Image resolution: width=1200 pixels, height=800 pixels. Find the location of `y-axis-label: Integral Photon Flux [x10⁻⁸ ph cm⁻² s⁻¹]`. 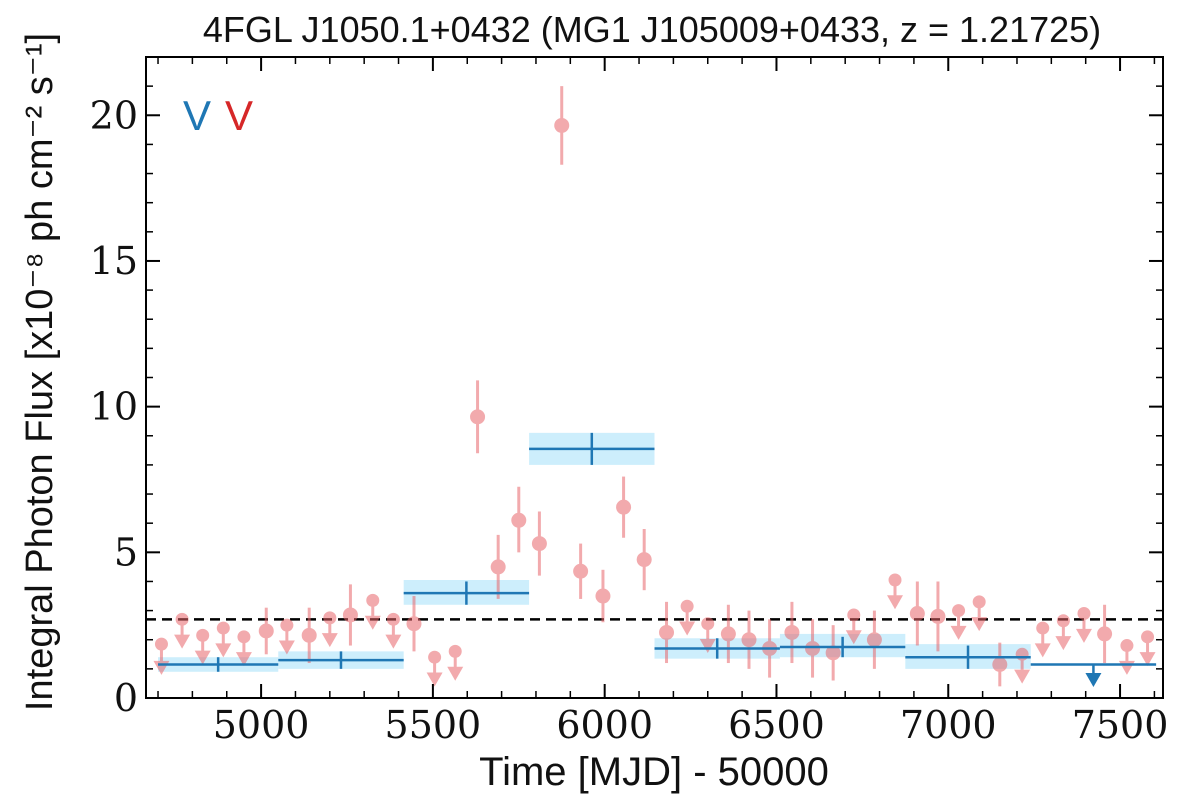

y-axis-label: Integral Photon Flux [x10⁻⁸ ph cm⁻² s⁻¹] is located at coordinates (40, 372).